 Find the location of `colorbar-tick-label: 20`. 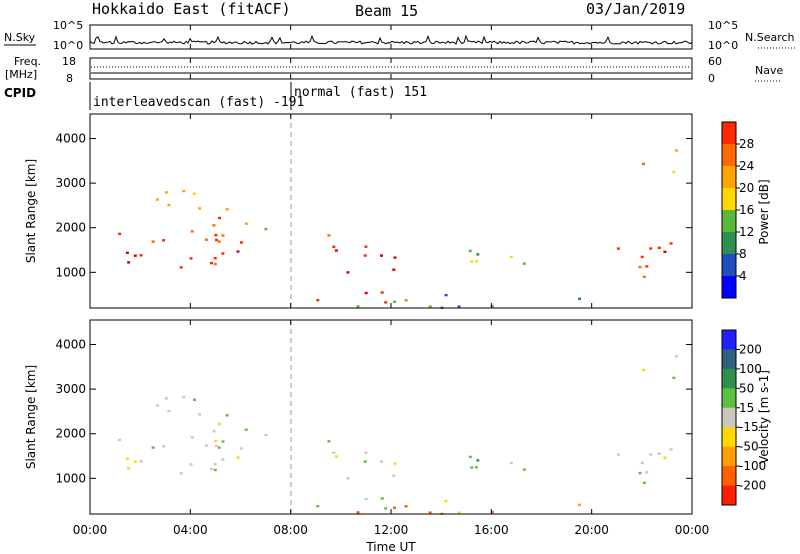

colorbar-tick-label: 20 is located at coordinates (746, 188).